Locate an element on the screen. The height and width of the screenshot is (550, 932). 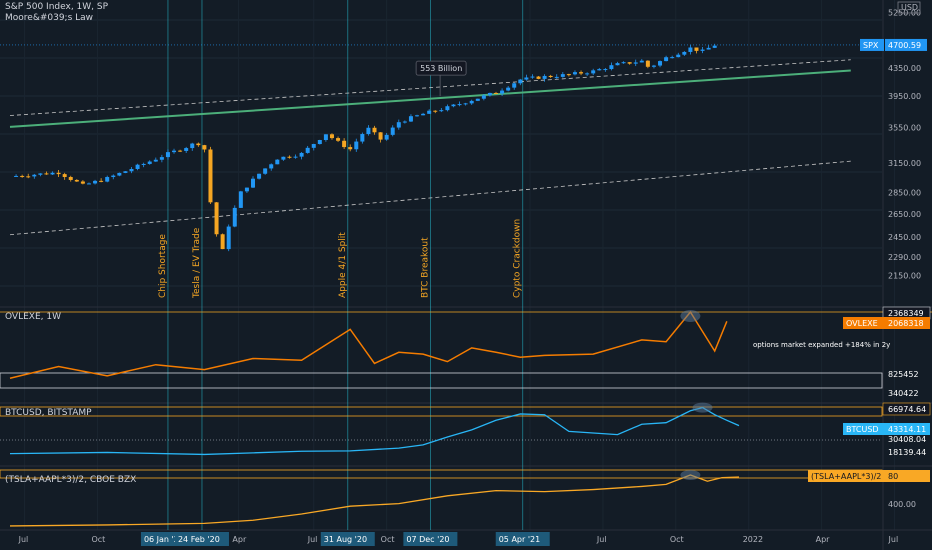
callout-box is located at coordinates (441, 68).